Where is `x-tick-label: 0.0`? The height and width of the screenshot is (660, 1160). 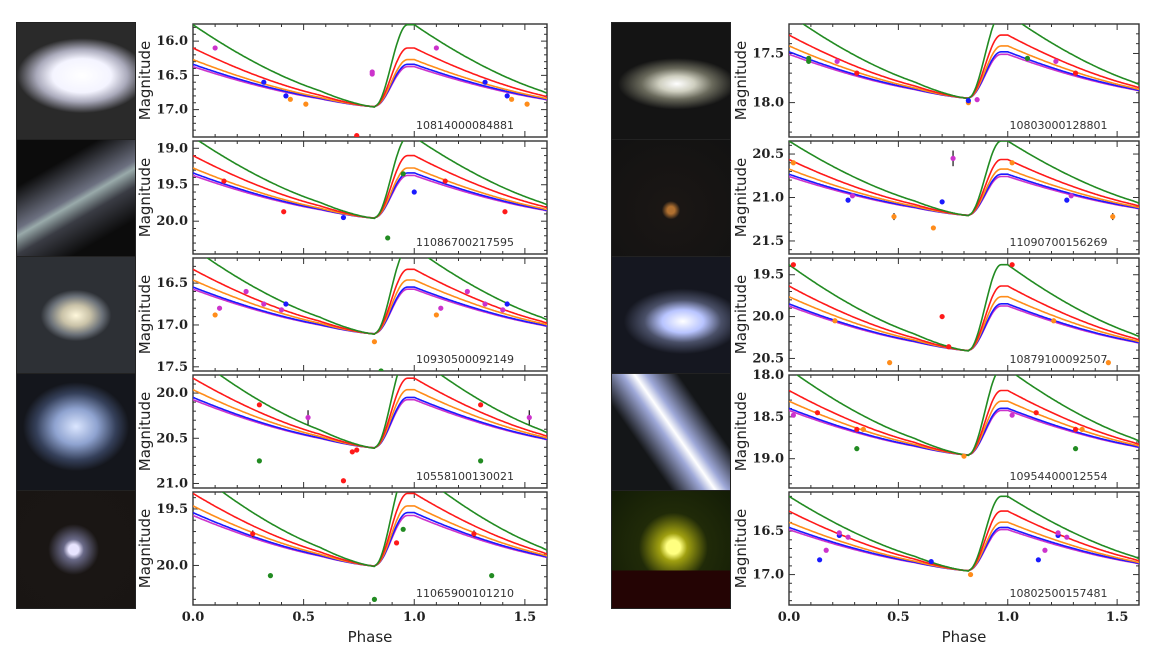 x-tick-label: 0.0 is located at coordinates (789, 617).